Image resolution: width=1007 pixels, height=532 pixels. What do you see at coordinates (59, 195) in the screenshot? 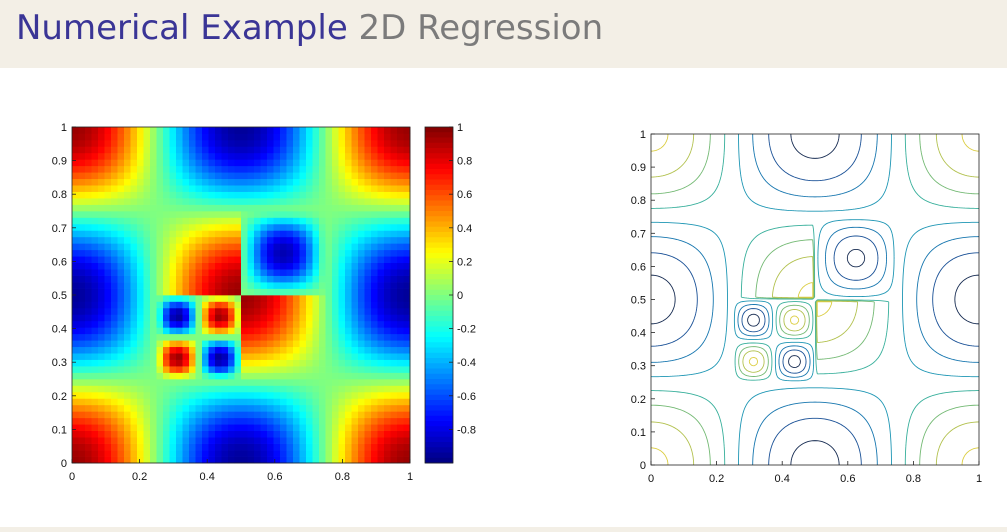
I see `heatmap-y-tick-label: 0.8` at bounding box center [59, 195].